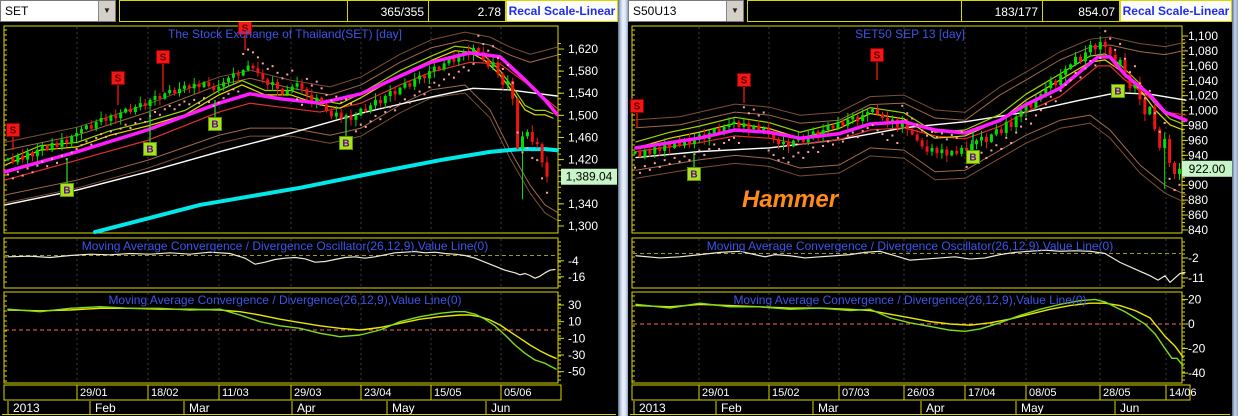 This screenshot has height=416, width=1238. What do you see at coordinates (686, 11) in the screenshot?
I see `symbol-combobox-set50: S50U13 ▼` at bounding box center [686, 11].